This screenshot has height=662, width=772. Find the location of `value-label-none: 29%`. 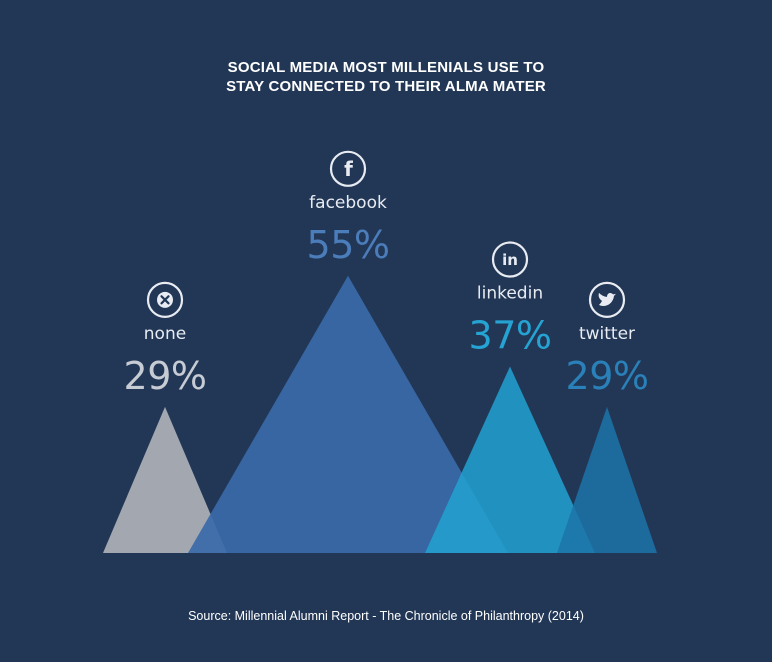

value-label-none: 29% is located at coordinates (165, 376).